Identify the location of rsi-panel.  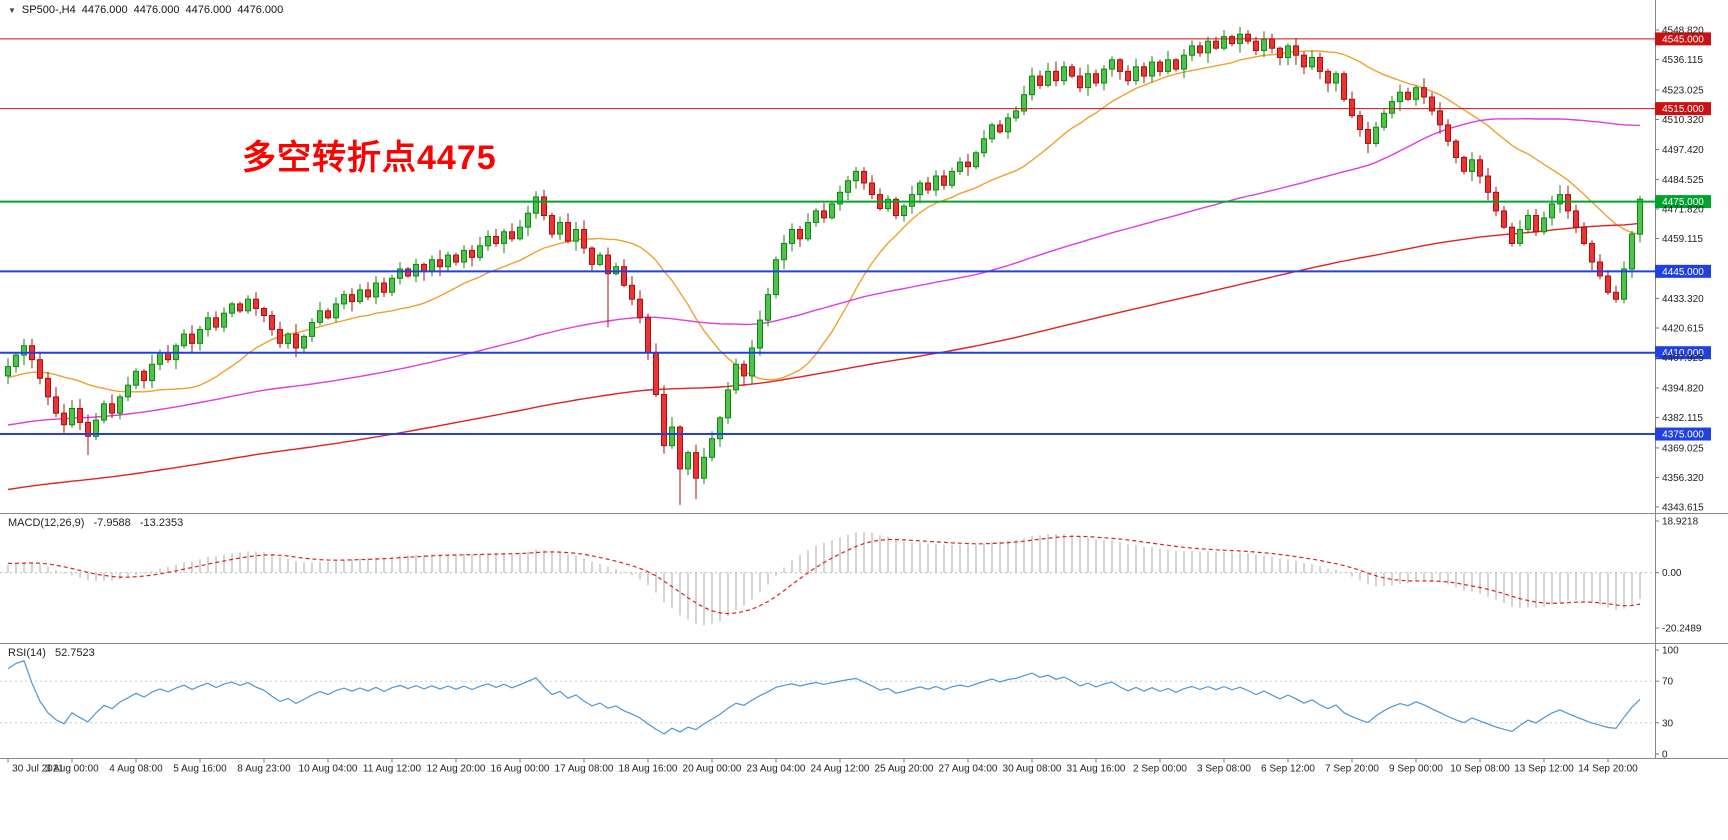
(827, 697).